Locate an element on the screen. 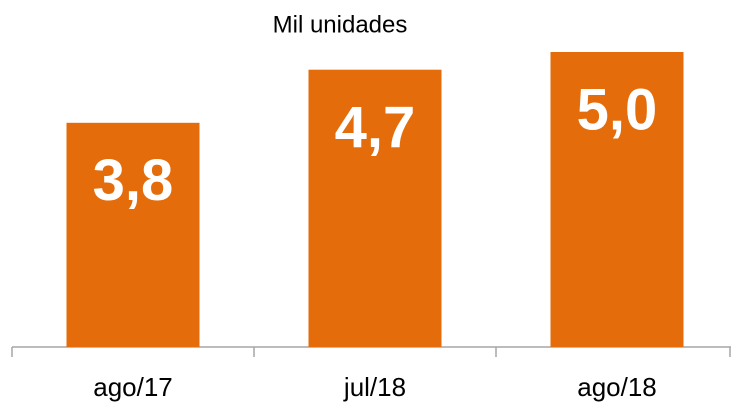  value-label: 4,7 is located at coordinates (375, 127).